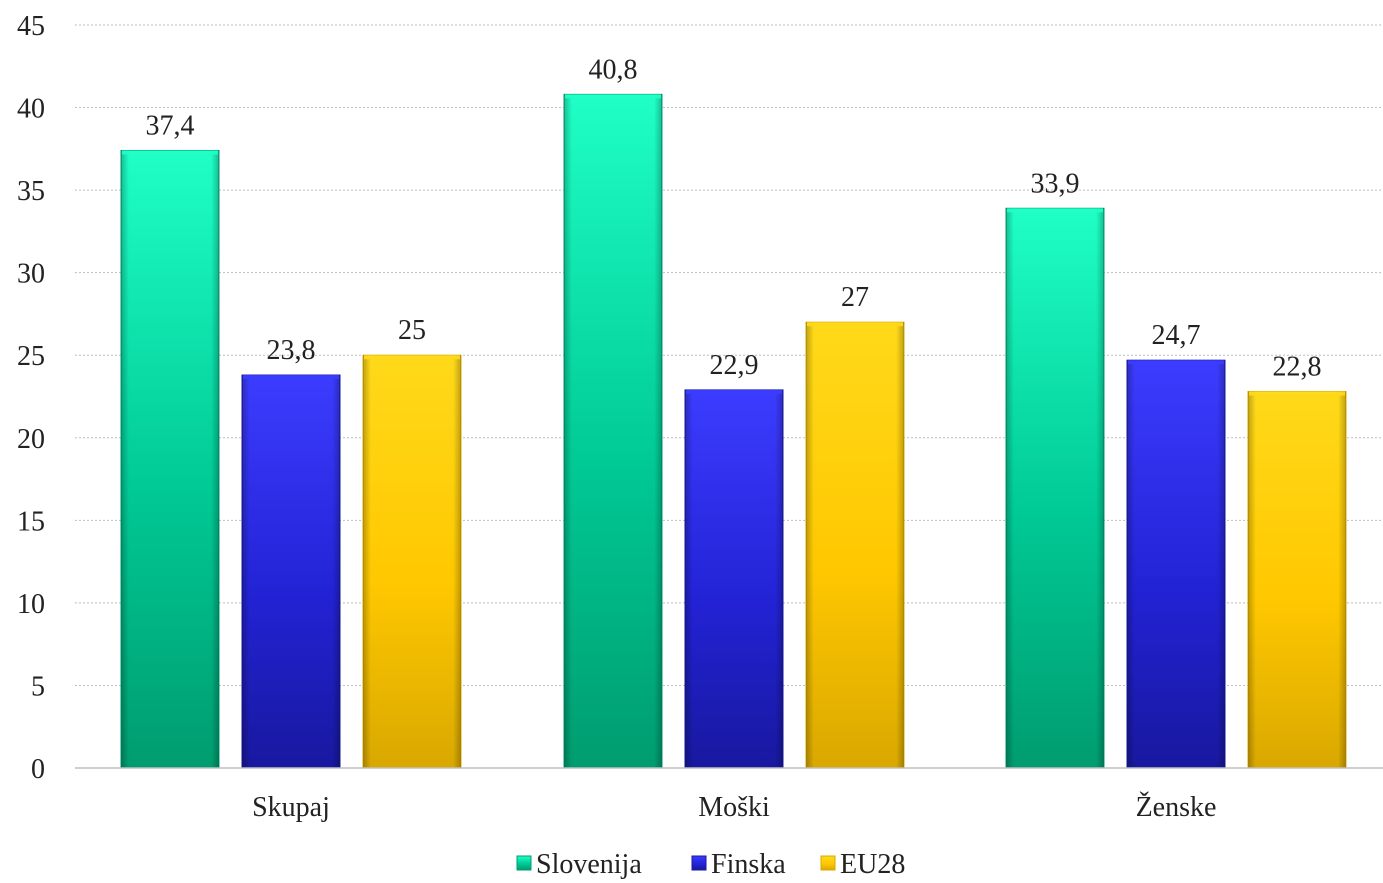 This screenshot has width=1383, height=883. I want to click on y-tick-label: 25, so click(31, 356).